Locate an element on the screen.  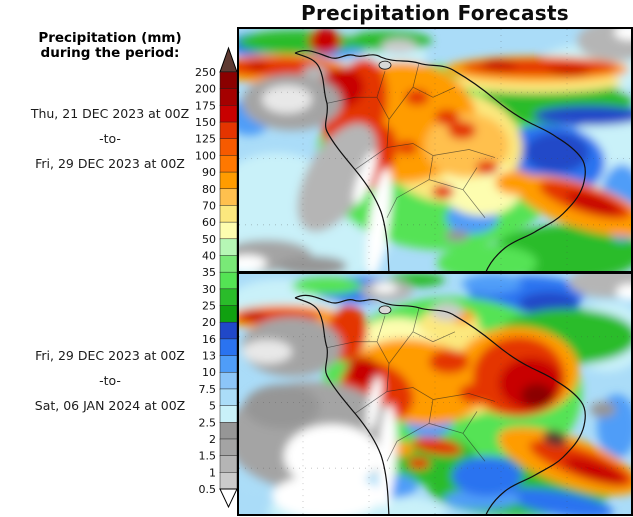
svg-text: 80 is located at coordinates (209, 189).